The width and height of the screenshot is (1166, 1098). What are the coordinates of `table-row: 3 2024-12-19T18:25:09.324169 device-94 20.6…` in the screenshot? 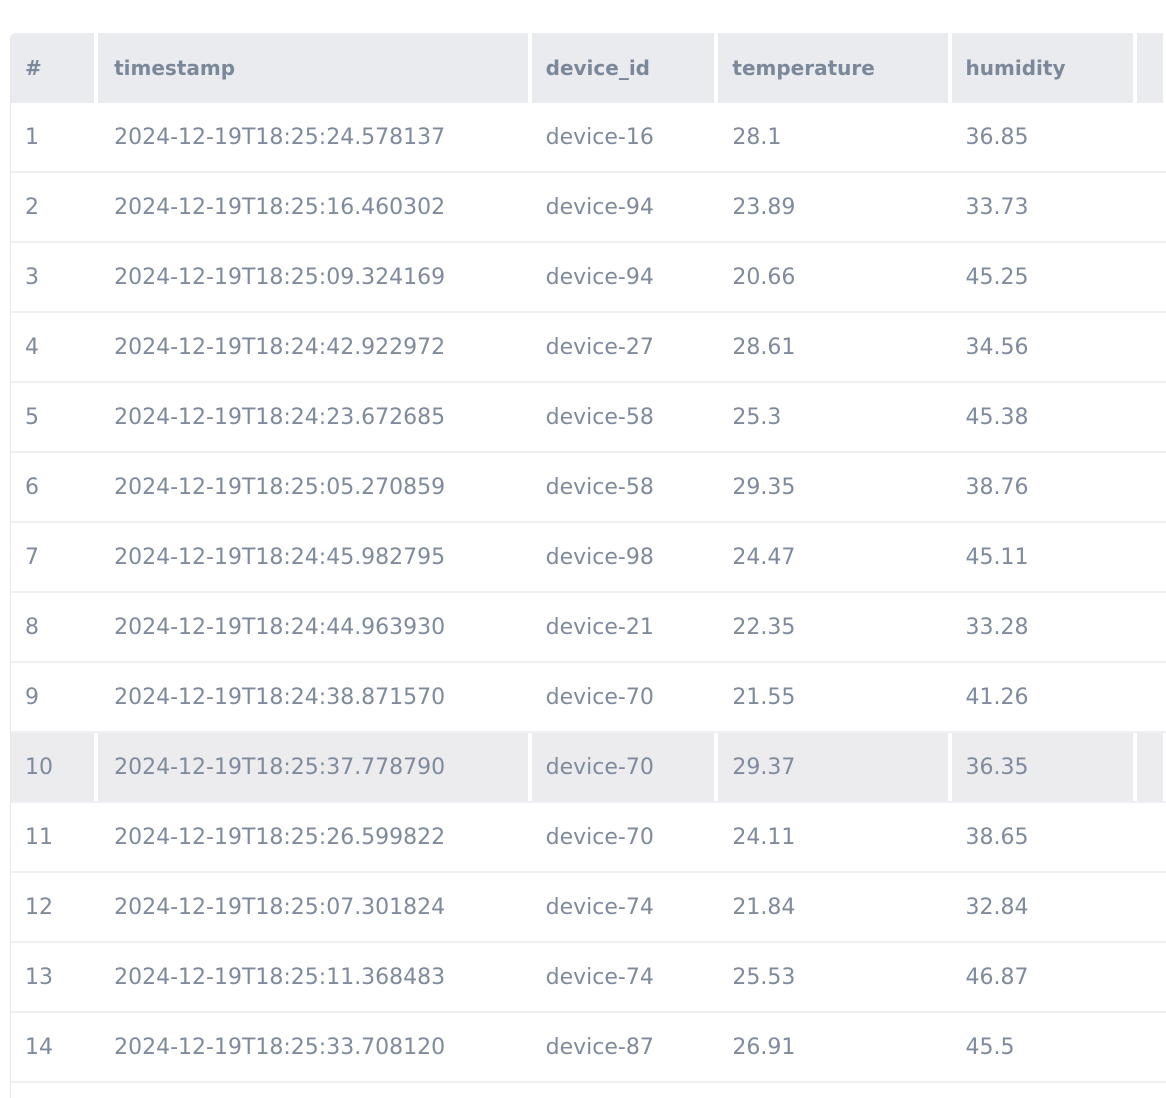 It's located at (588, 278).